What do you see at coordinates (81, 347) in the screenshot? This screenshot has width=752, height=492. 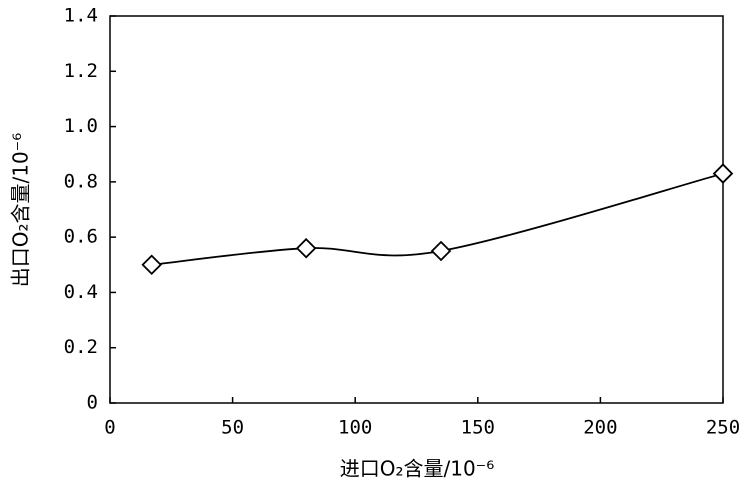 I see `y-tick-label: 0.2` at bounding box center [81, 347].